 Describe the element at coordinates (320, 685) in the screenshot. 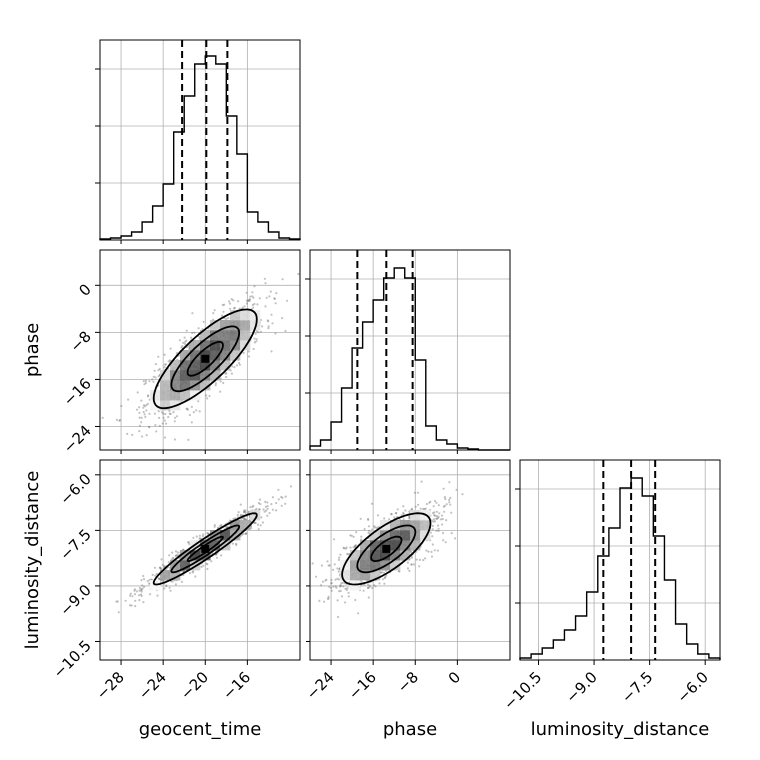

I see `x-tick-label: −24` at that location.